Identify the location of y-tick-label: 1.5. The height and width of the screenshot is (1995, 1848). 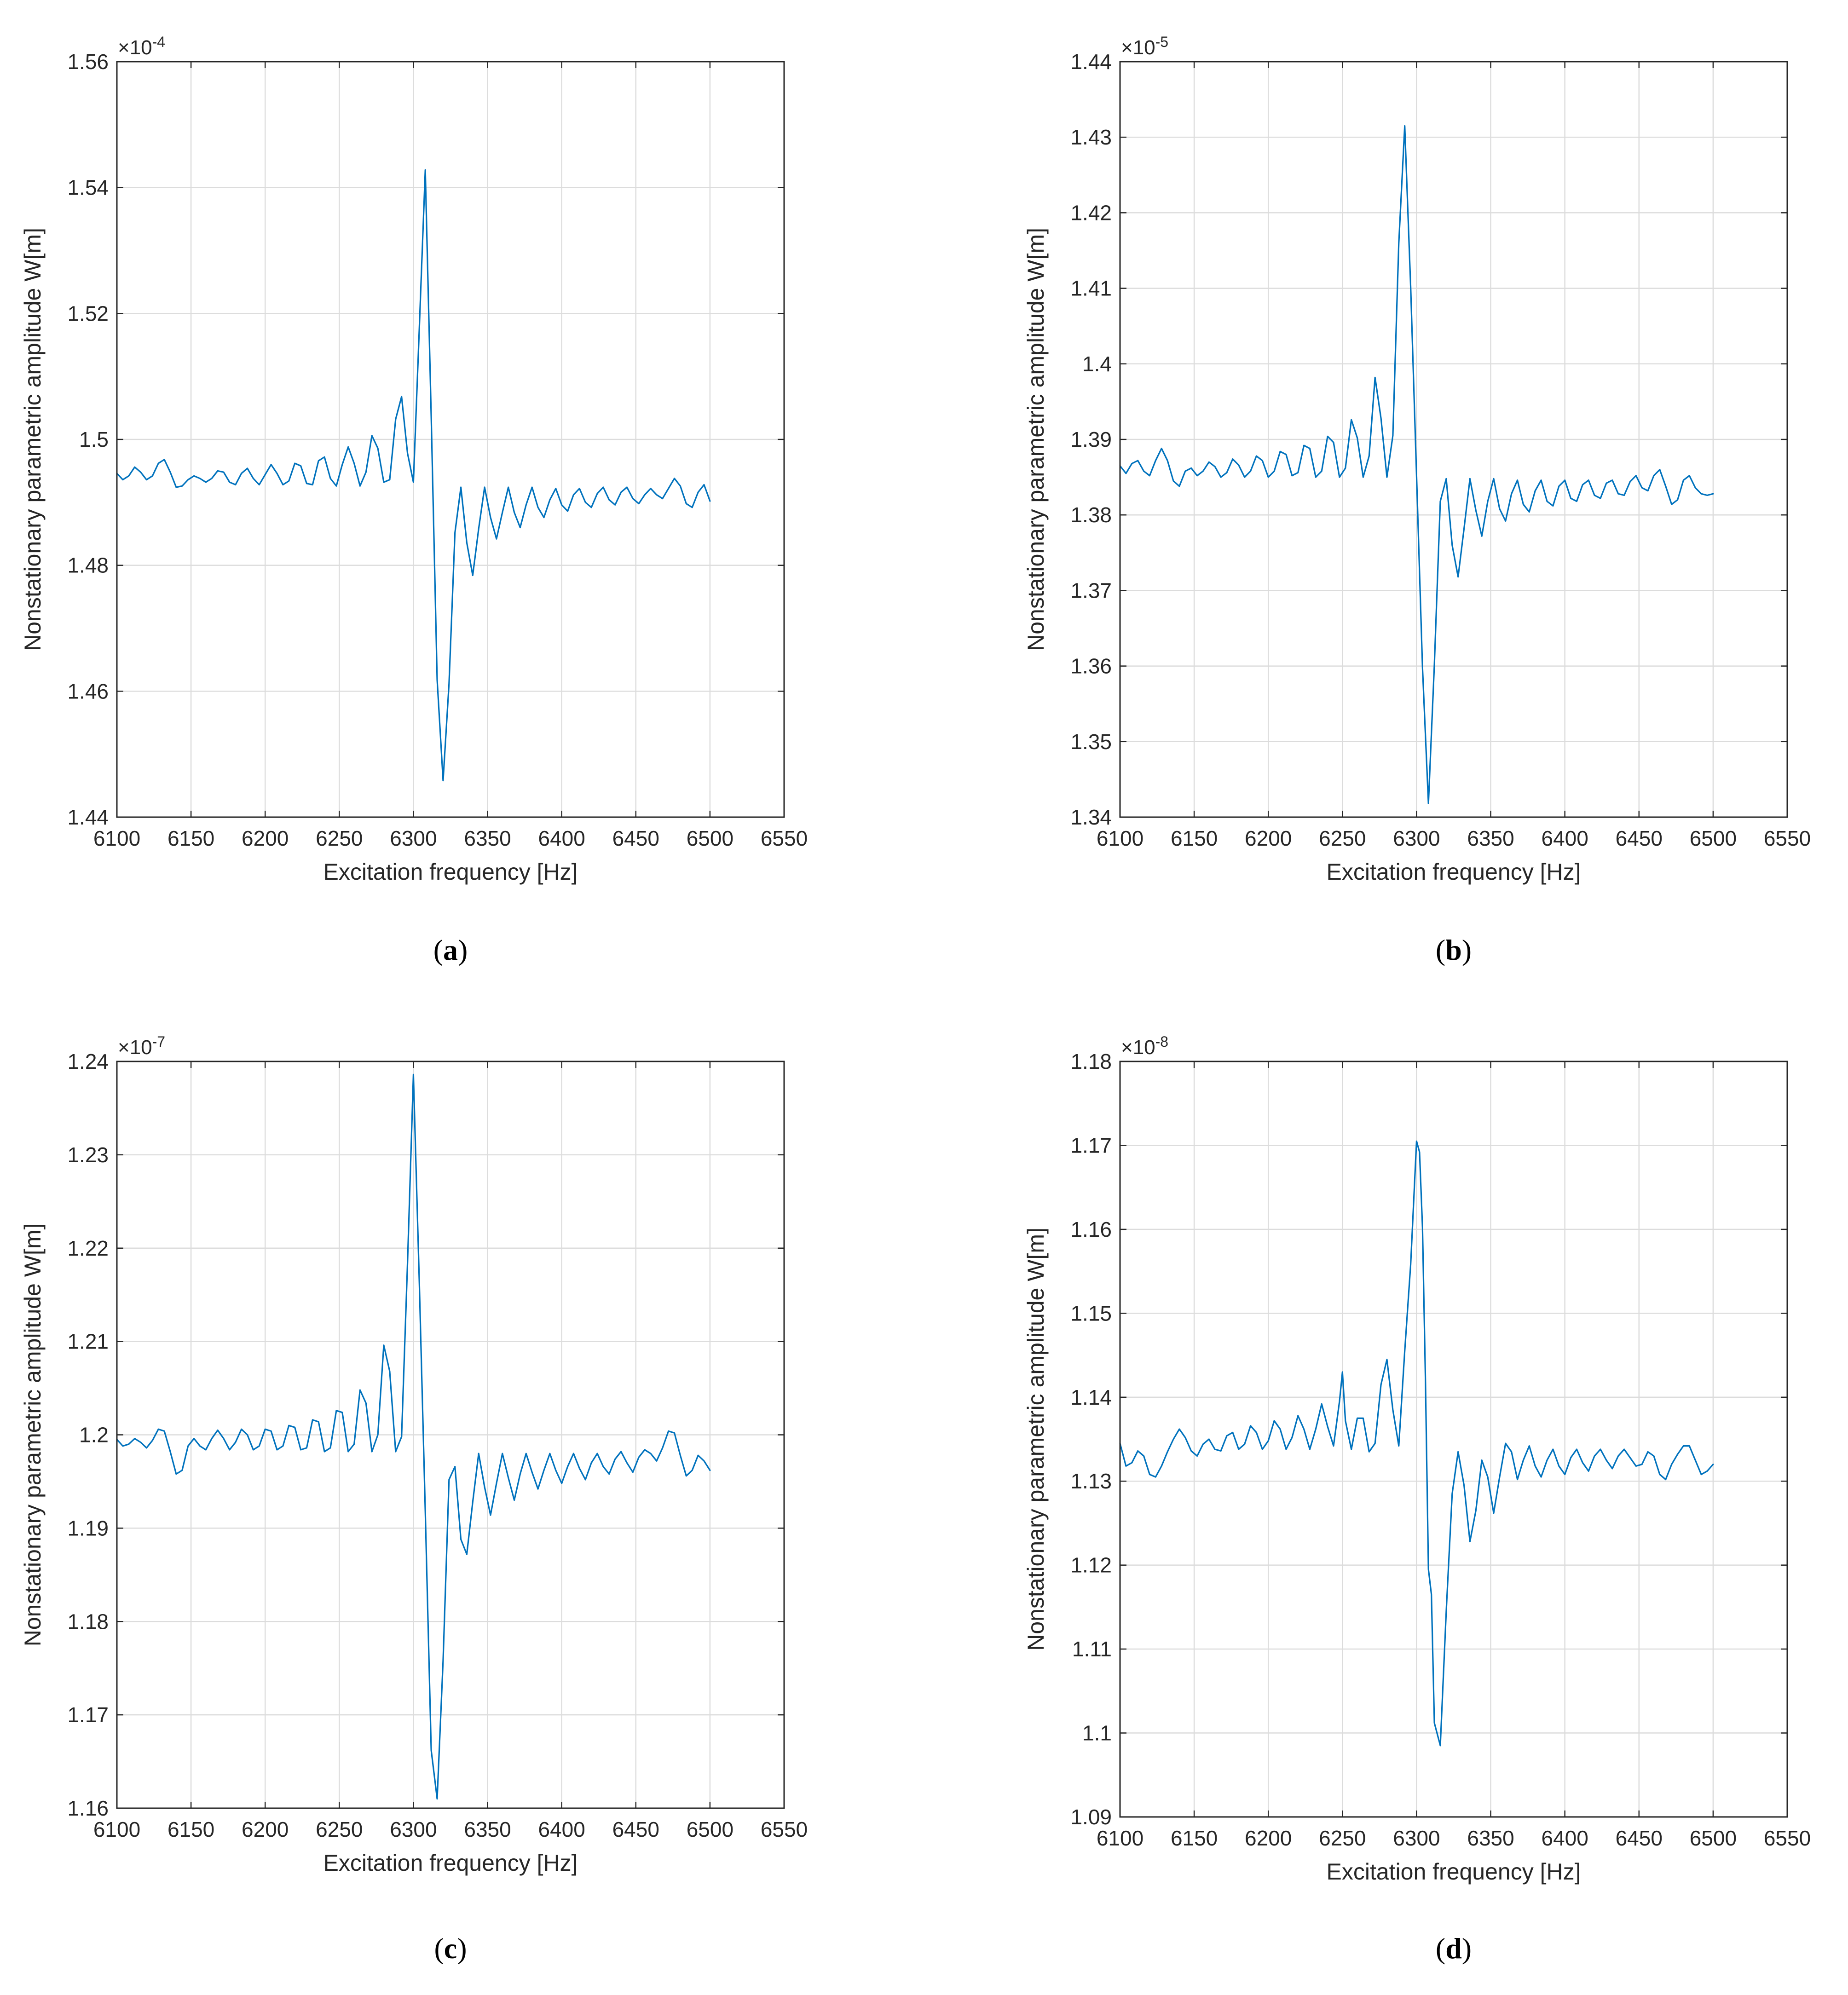
(94, 439).